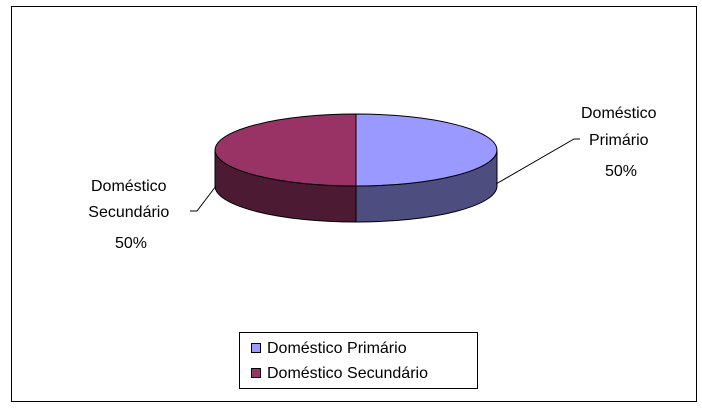 The width and height of the screenshot is (702, 412). What do you see at coordinates (256, 348) in the screenshot?
I see `legend-swatch-domestico-primario` at bounding box center [256, 348].